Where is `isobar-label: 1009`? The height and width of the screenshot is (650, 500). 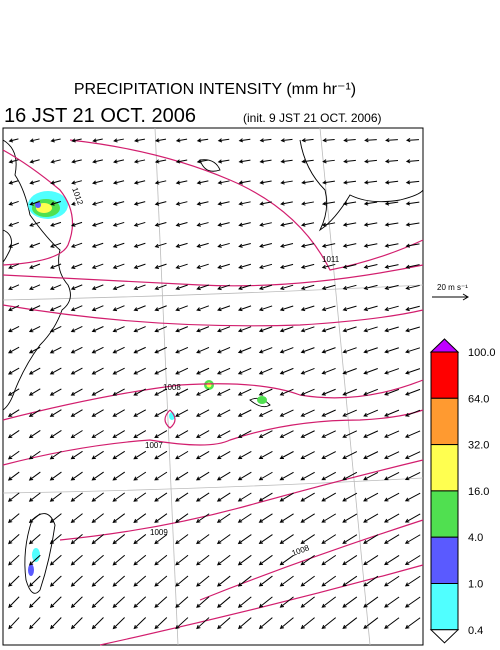 isobar-label: 1009 is located at coordinates (159, 532).